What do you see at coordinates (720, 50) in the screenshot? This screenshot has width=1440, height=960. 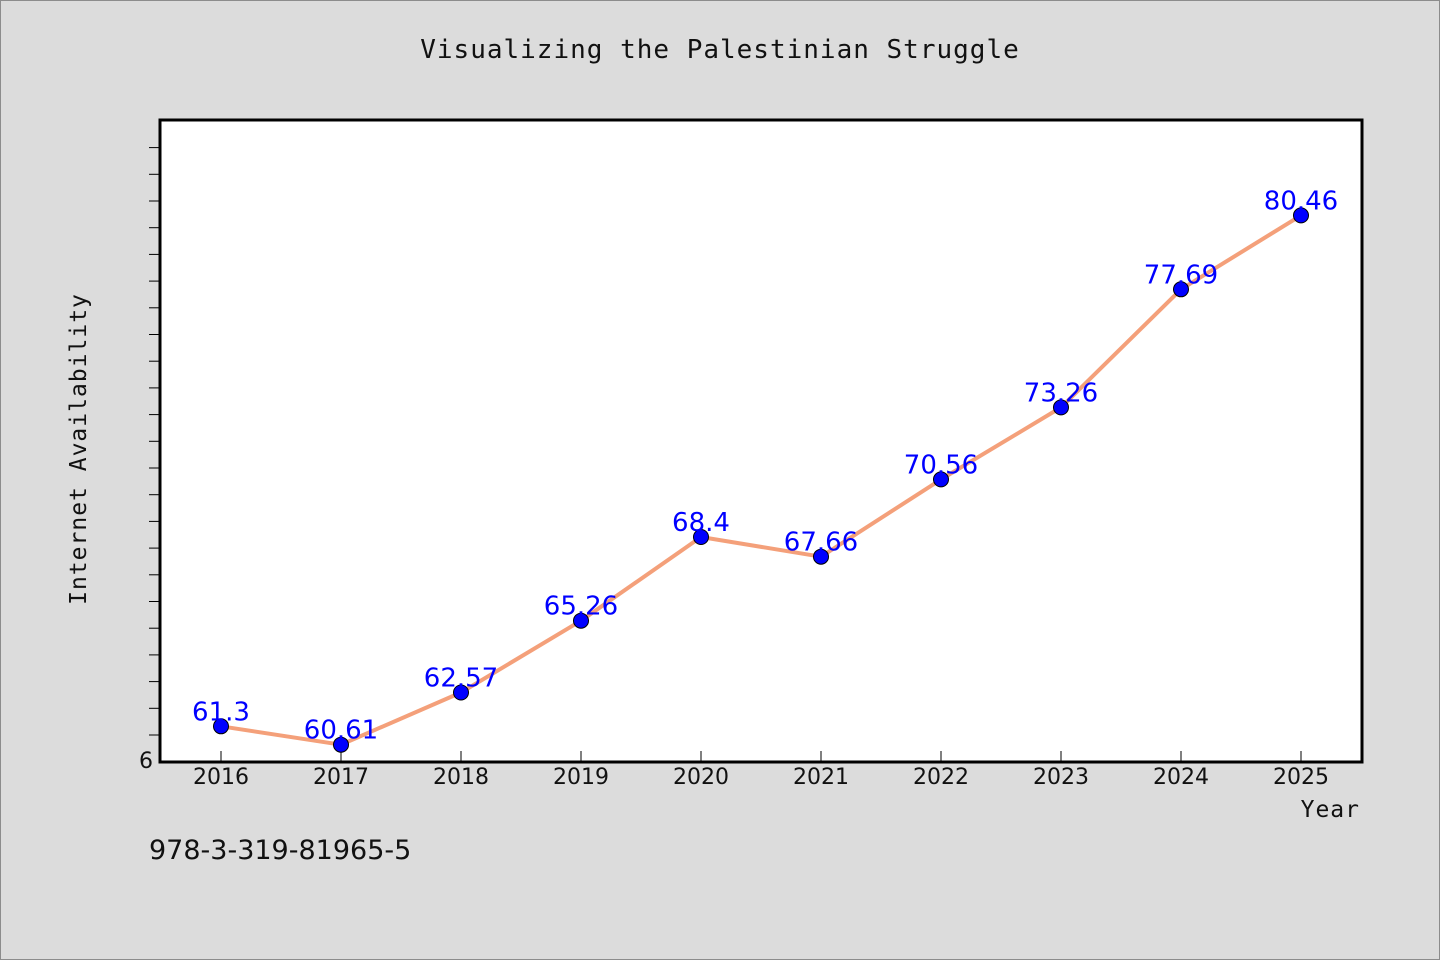 I see `chart-title: Visualizing the Palestinian Struggle` at bounding box center [720, 50].